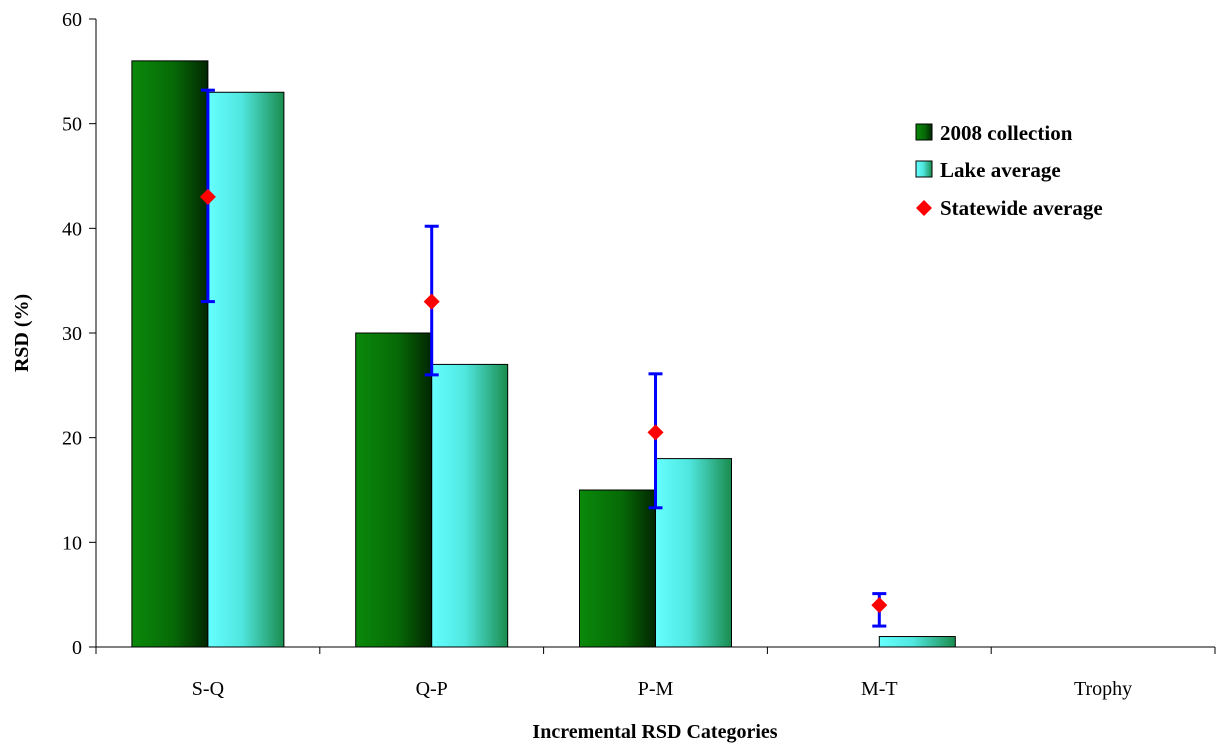 The image size is (1227, 744). I want to click on y-tick-label: 60, so click(72, 20).